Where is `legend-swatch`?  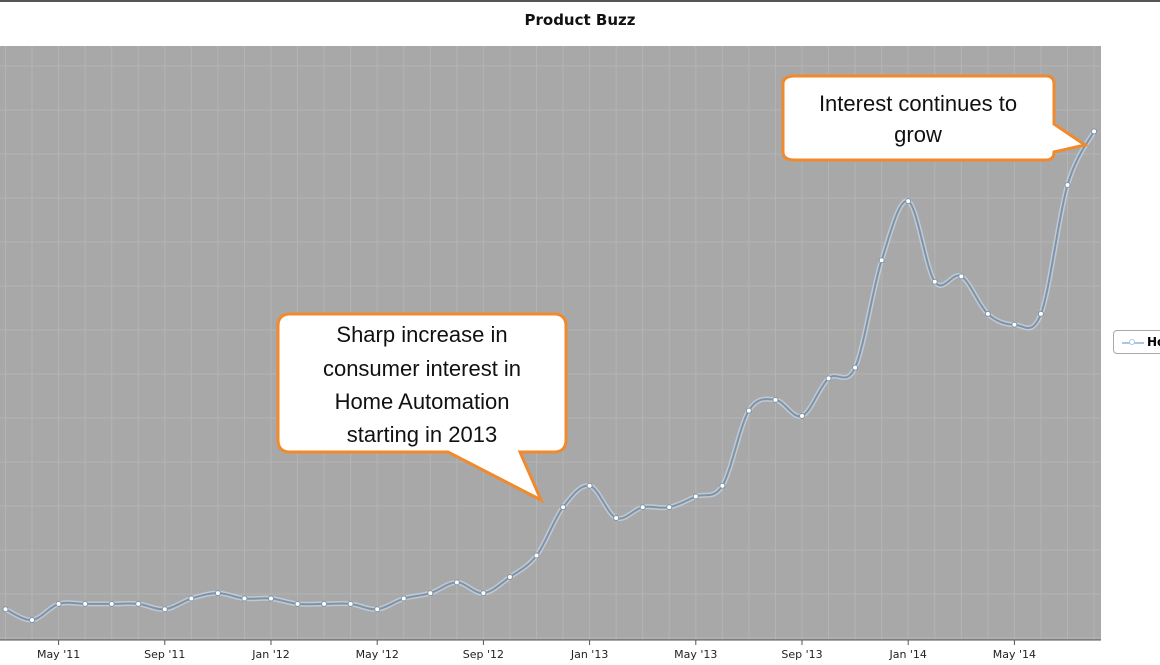 legend-swatch is located at coordinates (1133, 342).